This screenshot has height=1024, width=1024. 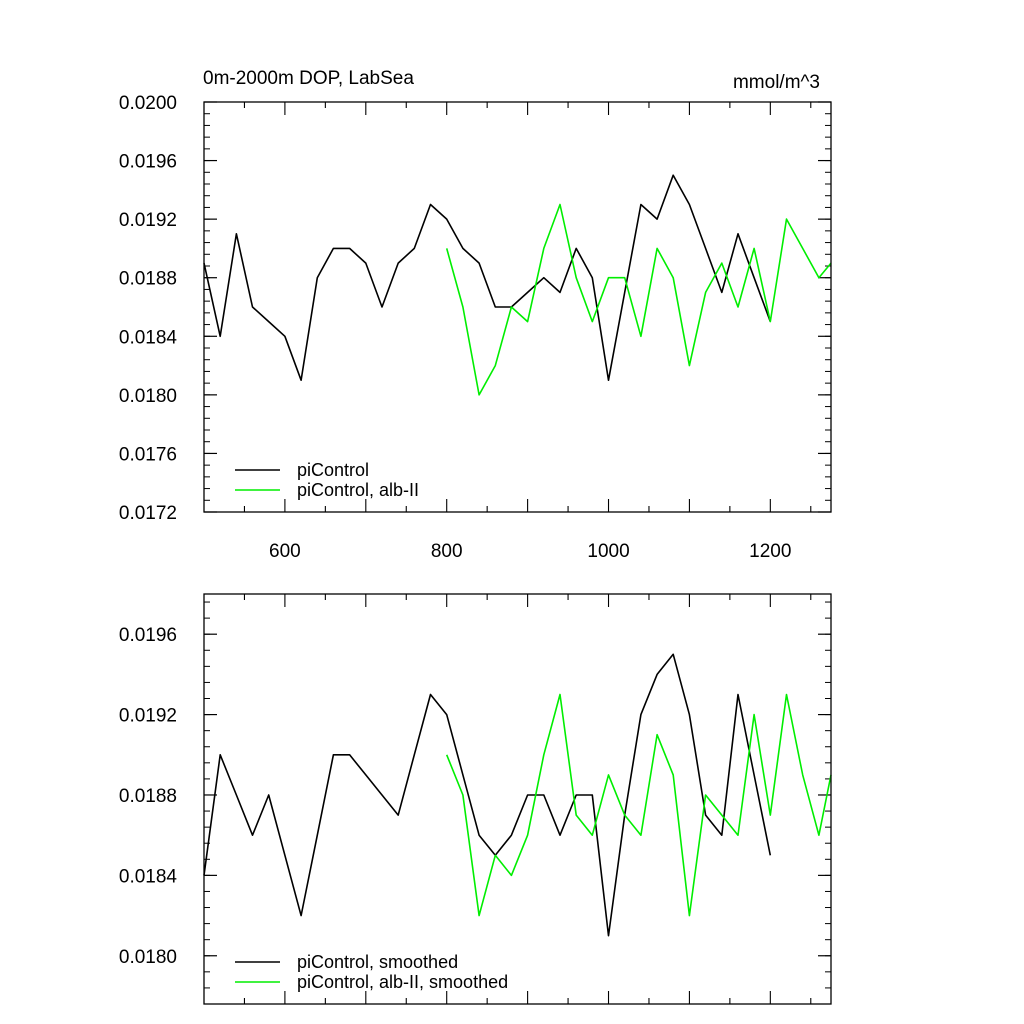 I want to click on y-tick-label: 0.0176, so click(x=148, y=454).